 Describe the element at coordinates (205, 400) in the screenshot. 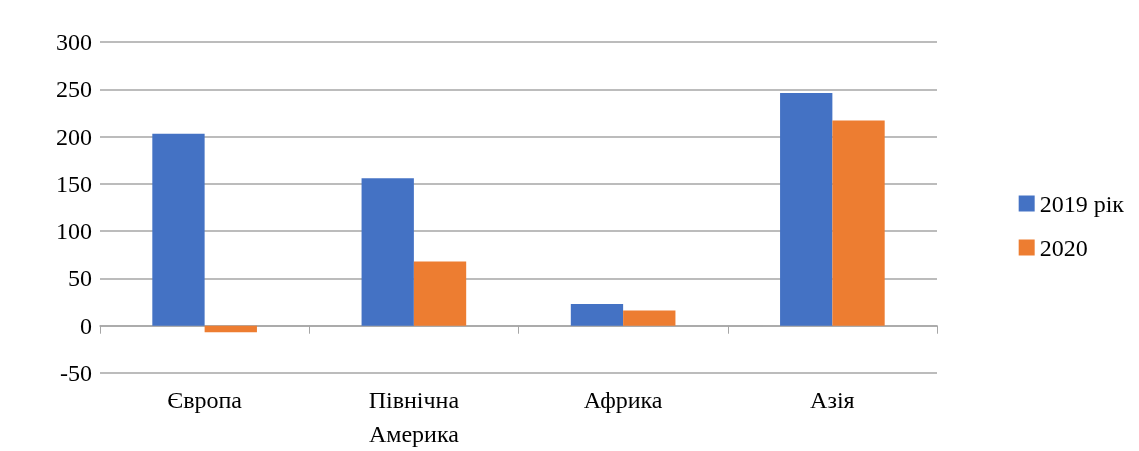

I see `x-tick-label: Європа` at that location.